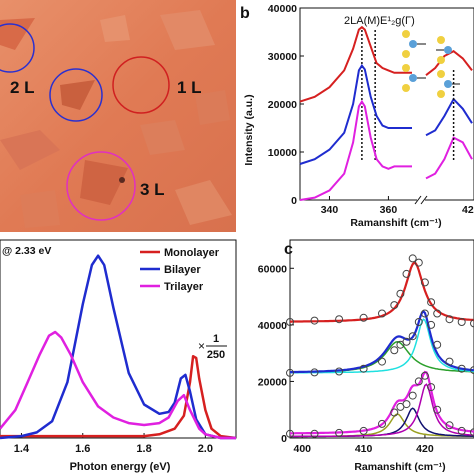  What do you see at coordinates (284, 439) in the screenshot?
I see `y-tick-label-c: 0` at bounding box center [284, 439].